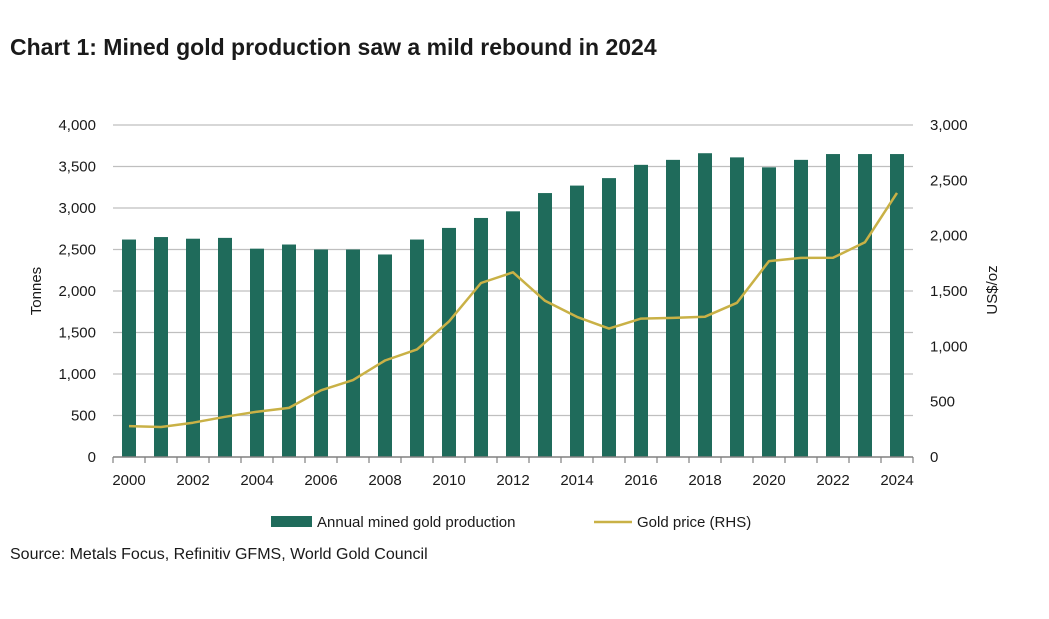 The width and height of the screenshot is (1049, 619). What do you see at coordinates (77, 125) in the screenshot?
I see `y-tick-label: 4,000` at bounding box center [77, 125].